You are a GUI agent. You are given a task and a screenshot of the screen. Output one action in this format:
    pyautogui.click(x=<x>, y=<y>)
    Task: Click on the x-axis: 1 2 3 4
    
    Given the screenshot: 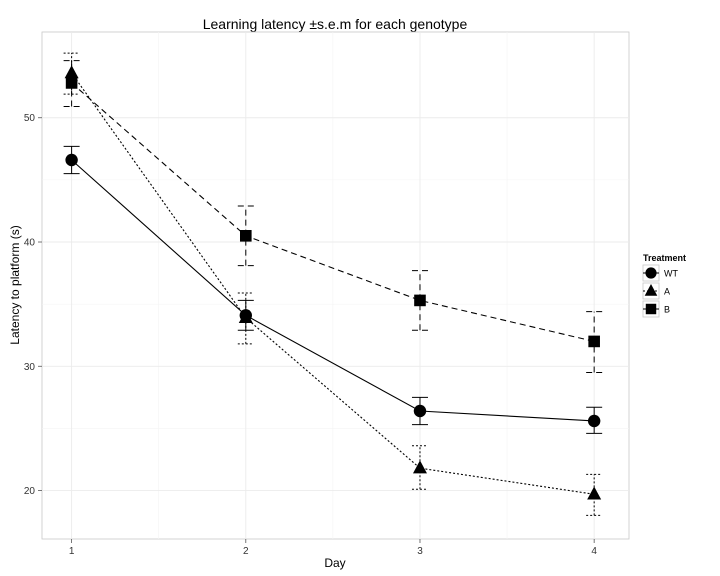 What is the action you would take?
    pyautogui.click(x=333, y=548)
    